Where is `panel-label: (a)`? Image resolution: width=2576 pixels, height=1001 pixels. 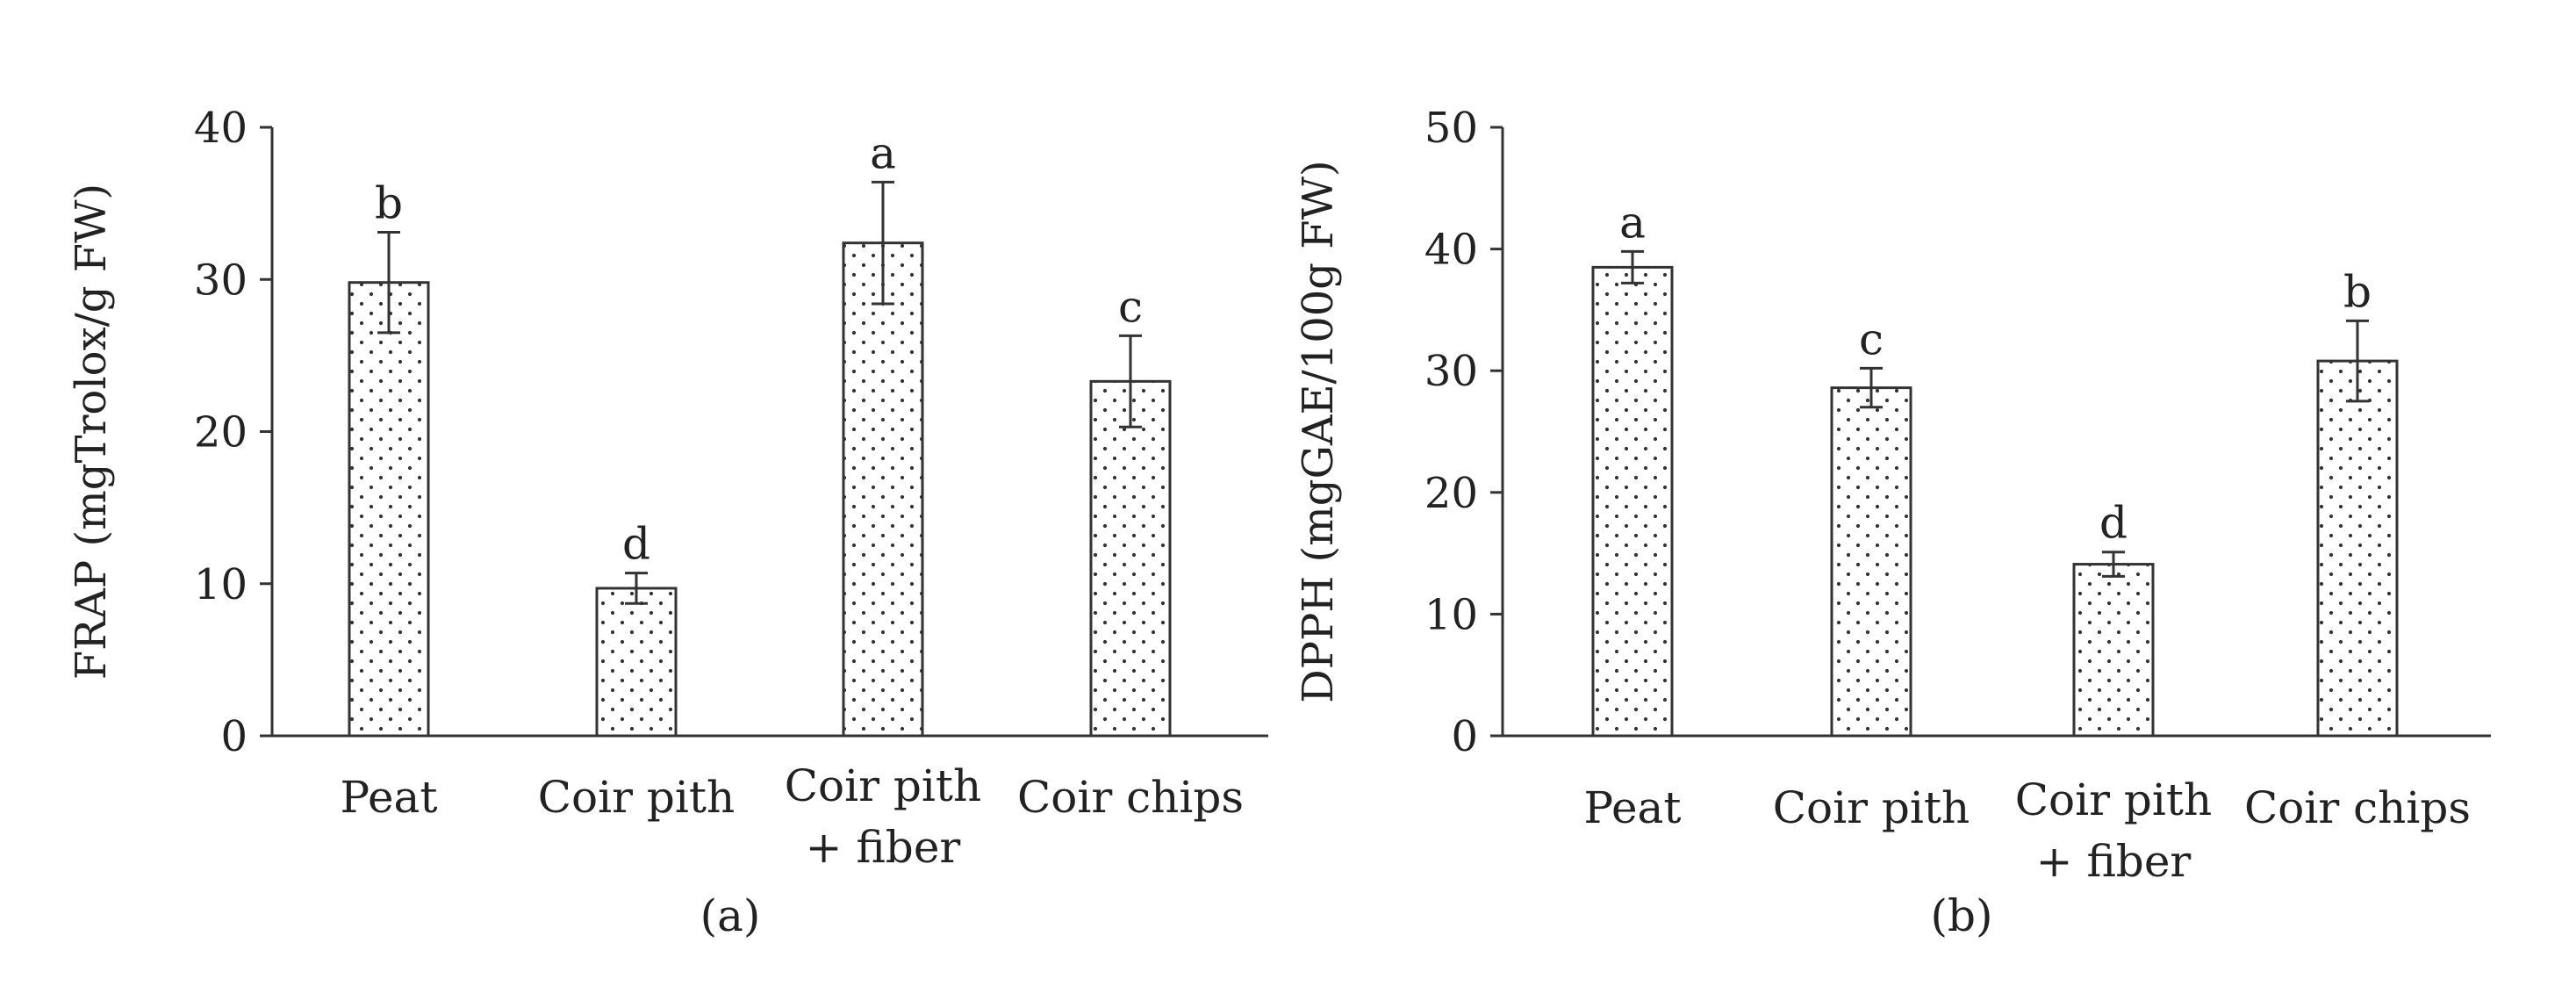
panel-label: (a) is located at coordinates (730, 916).